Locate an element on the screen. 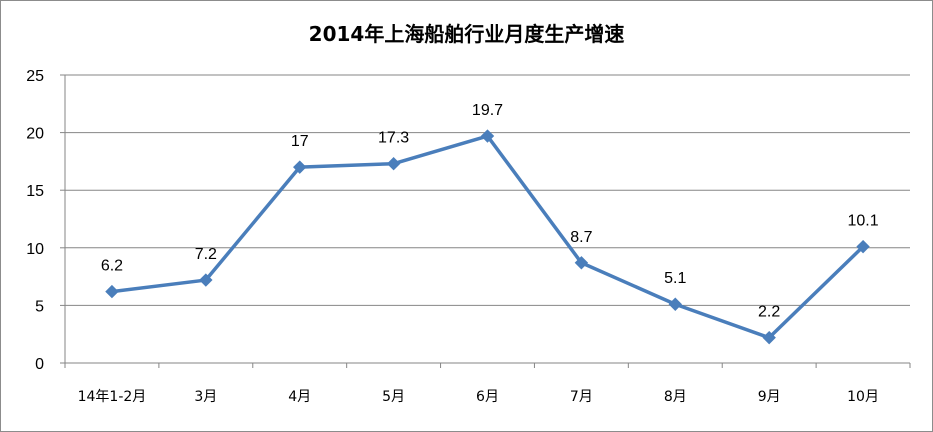  x-tick-label: 6月 is located at coordinates (487, 397).